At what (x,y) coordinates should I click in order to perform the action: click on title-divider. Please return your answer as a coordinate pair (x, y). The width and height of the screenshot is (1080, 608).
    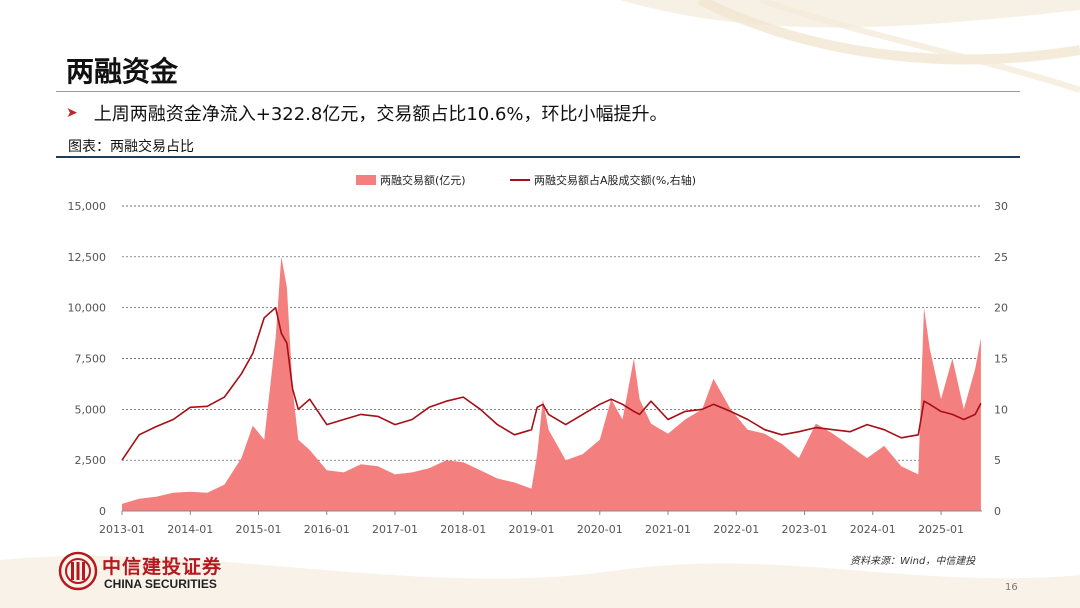
    Looking at the image, I should click on (538, 91).